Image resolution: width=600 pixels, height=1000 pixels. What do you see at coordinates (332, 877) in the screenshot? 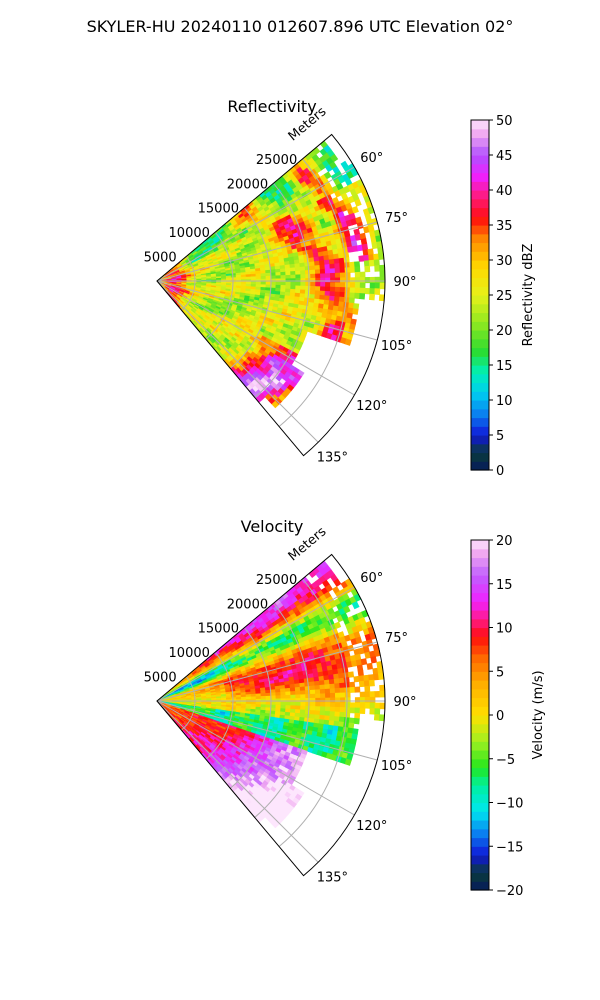
I see `azimuth-tick-label: 135°` at bounding box center [332, 877].